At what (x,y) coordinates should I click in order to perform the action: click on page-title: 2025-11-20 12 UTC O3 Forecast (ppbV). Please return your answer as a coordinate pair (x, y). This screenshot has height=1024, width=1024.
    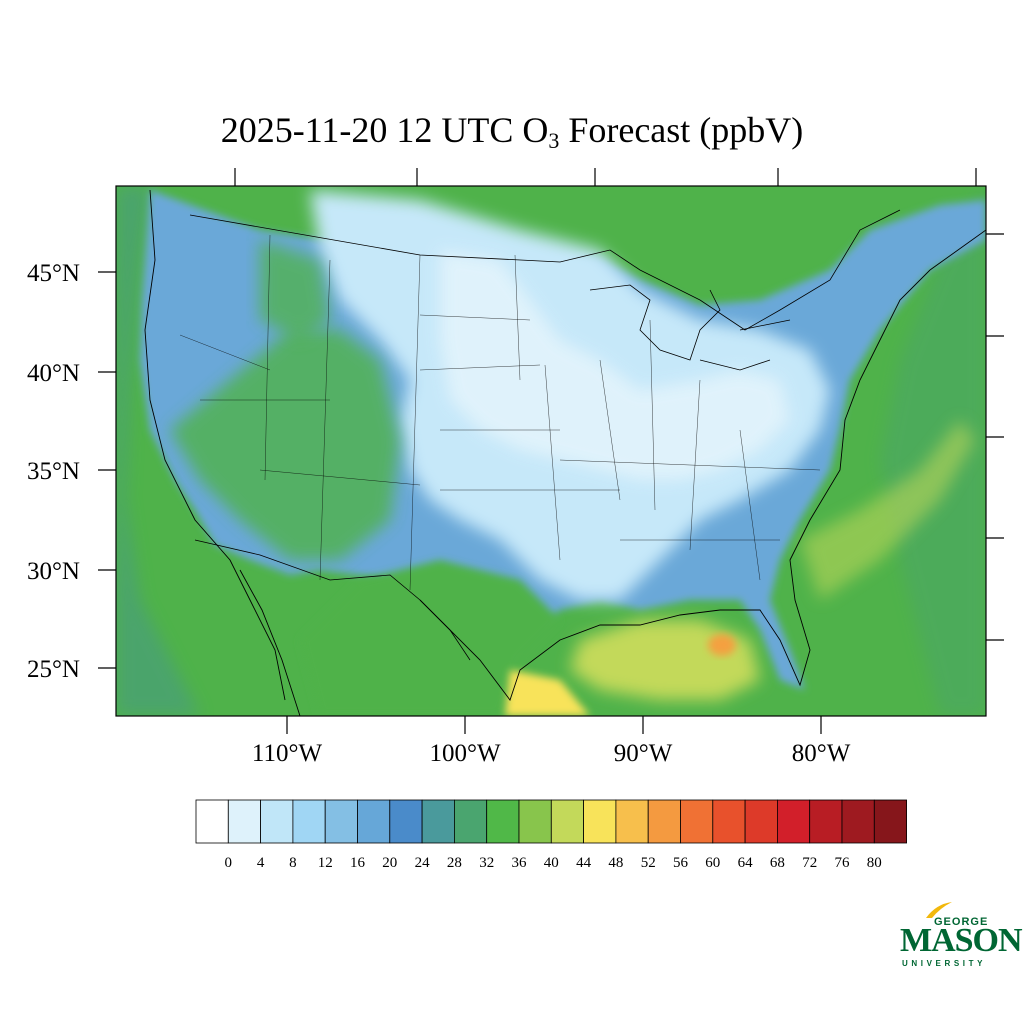
    Looking at the image, I should click on (512, 131).